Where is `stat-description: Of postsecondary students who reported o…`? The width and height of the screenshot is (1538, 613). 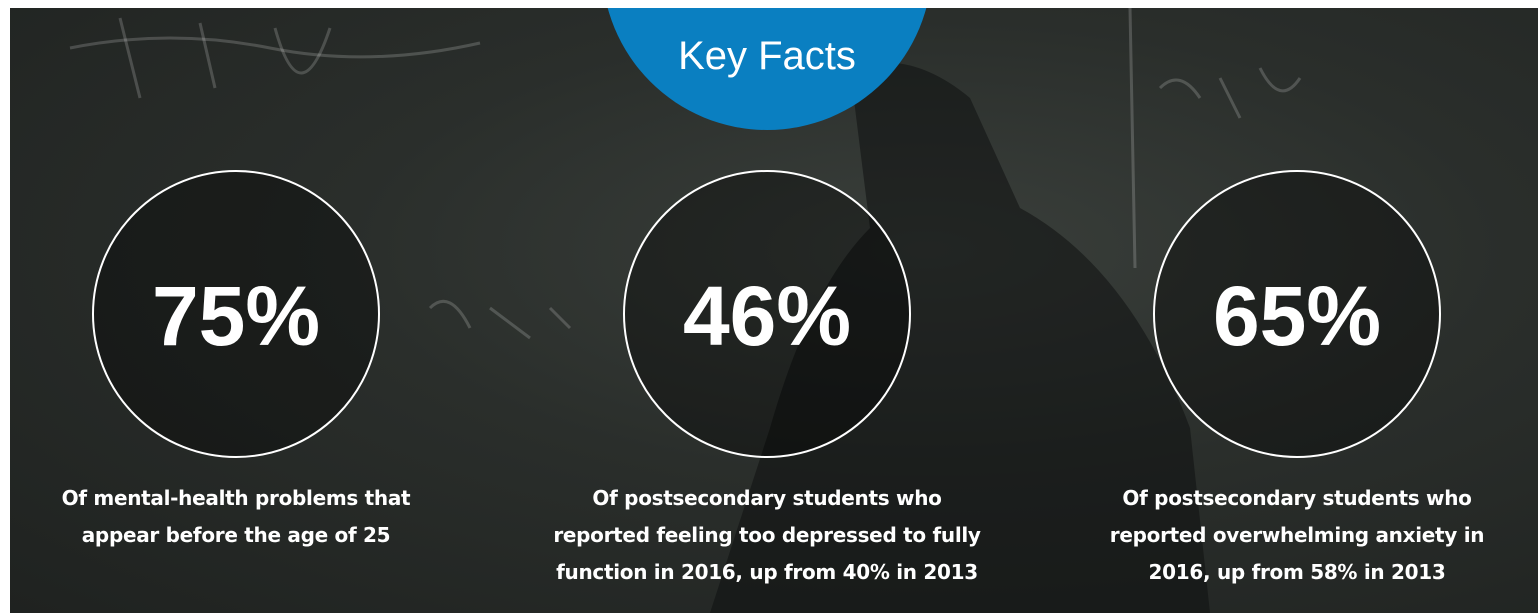 stat-description: Of postsecondary students who reported o… is located at coordinates (1297, 535).